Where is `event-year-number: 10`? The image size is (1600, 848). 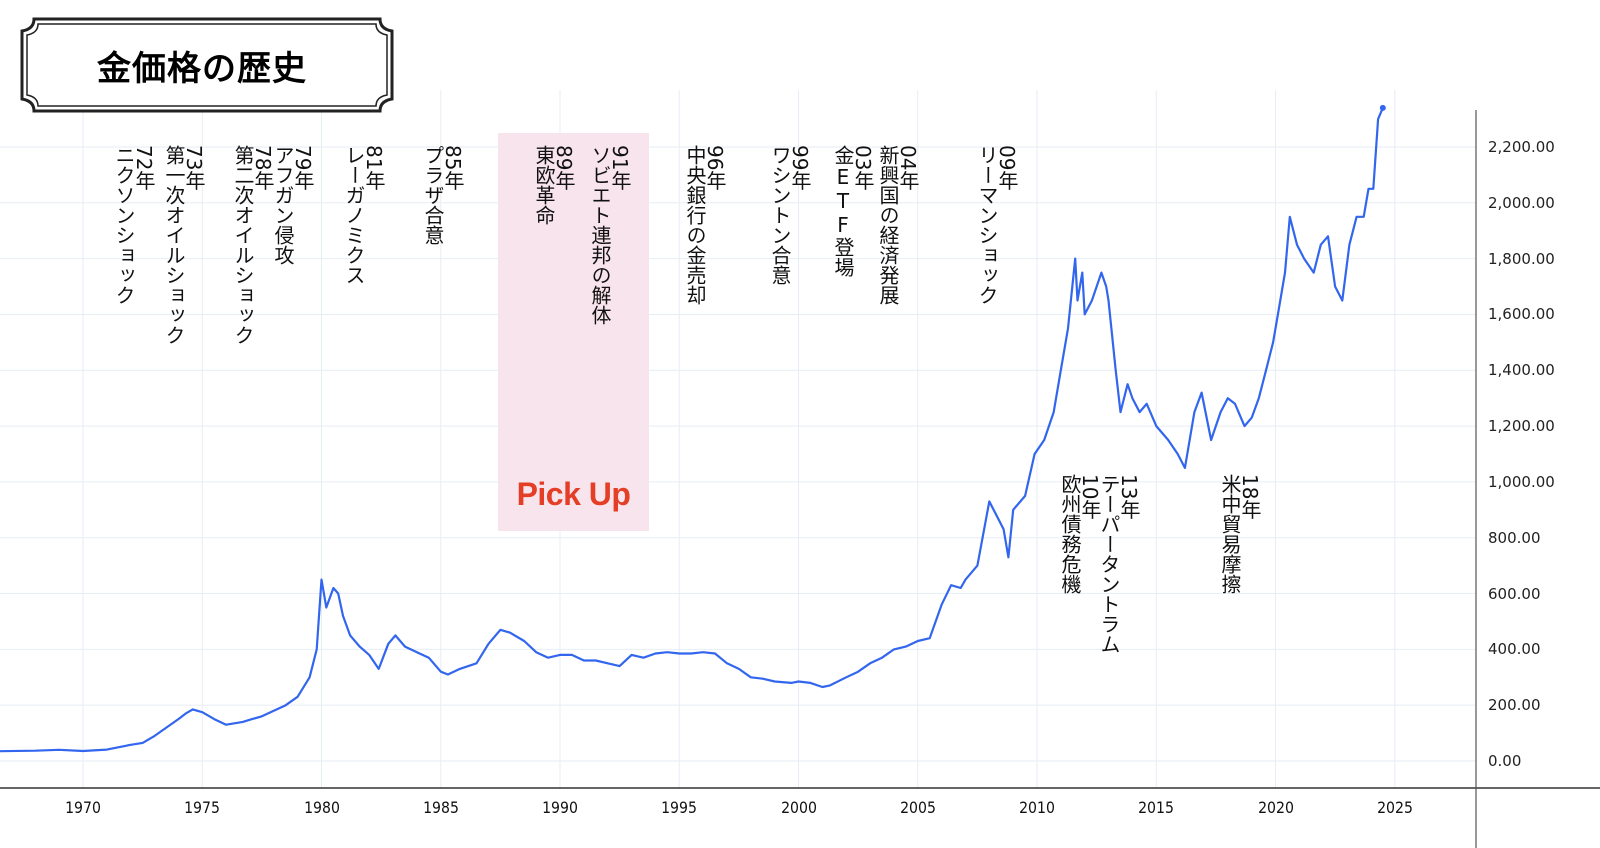
event-year-number: 10 is located at coordinates (1090, 487).